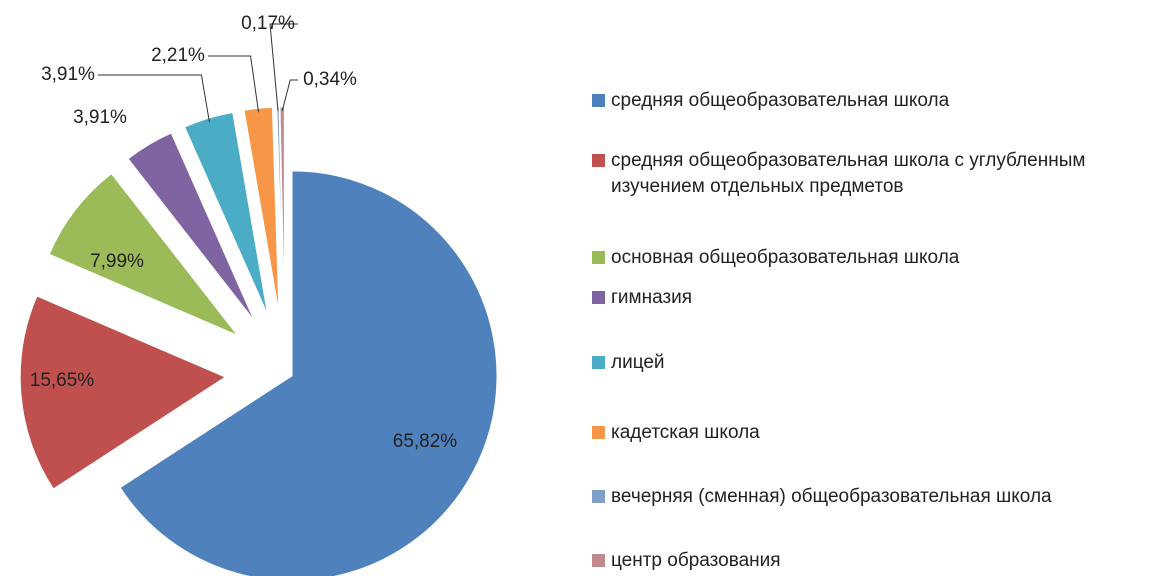 This screenshot has height=576, width=1158. I want to click on legend-item: основная общеобразовательная школа, so click(875, 258).